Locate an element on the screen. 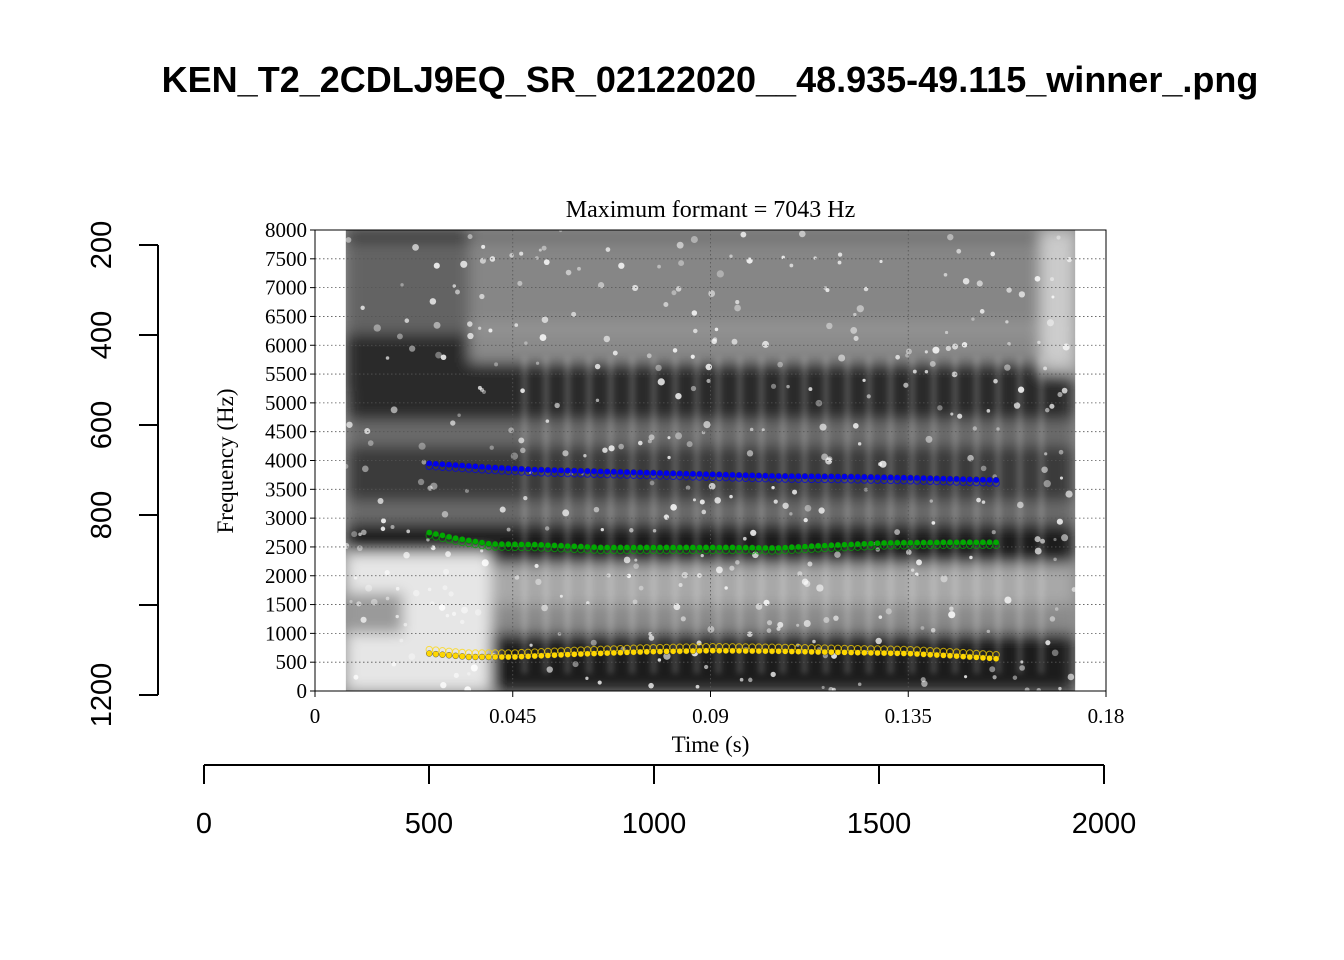 The height and width of the screenshot is (960, 1344). y-tick-label: 6500 is located at coordinates (286, 316).